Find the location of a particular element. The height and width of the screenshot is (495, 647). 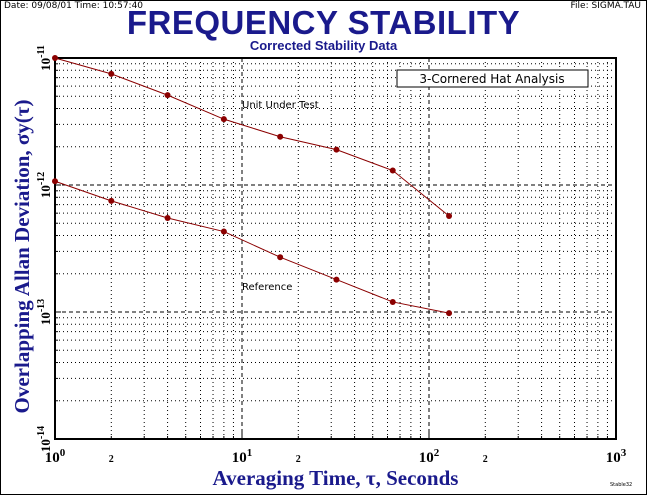

y-tick-label: 10-11 is located at coordinates (44, 58).